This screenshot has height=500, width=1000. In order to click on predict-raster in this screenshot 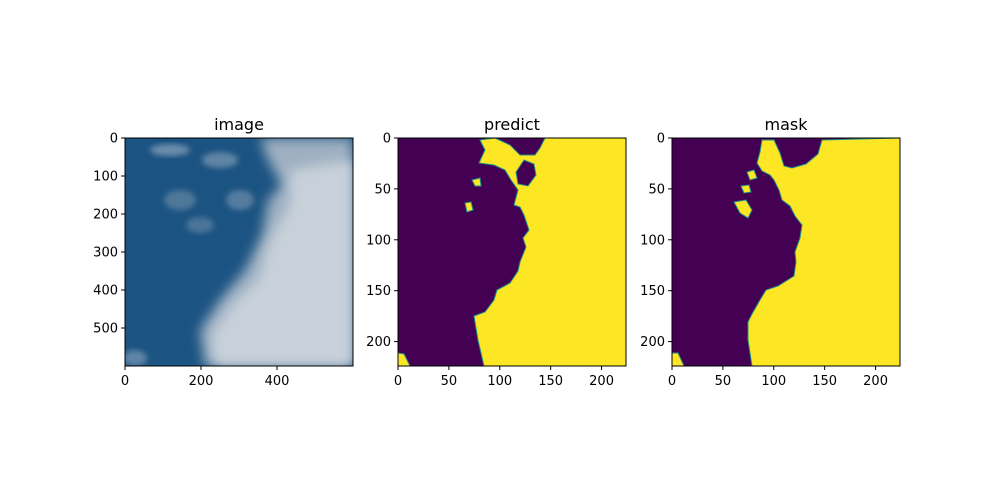, I will do `click(512, 252)`.